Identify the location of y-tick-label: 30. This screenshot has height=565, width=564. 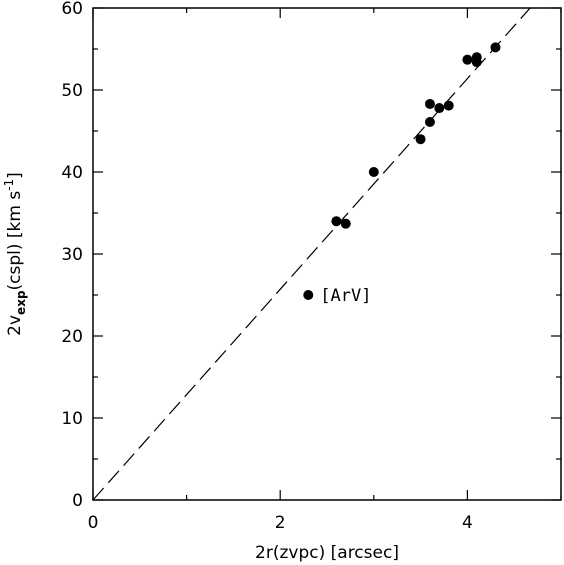
(72, 255).